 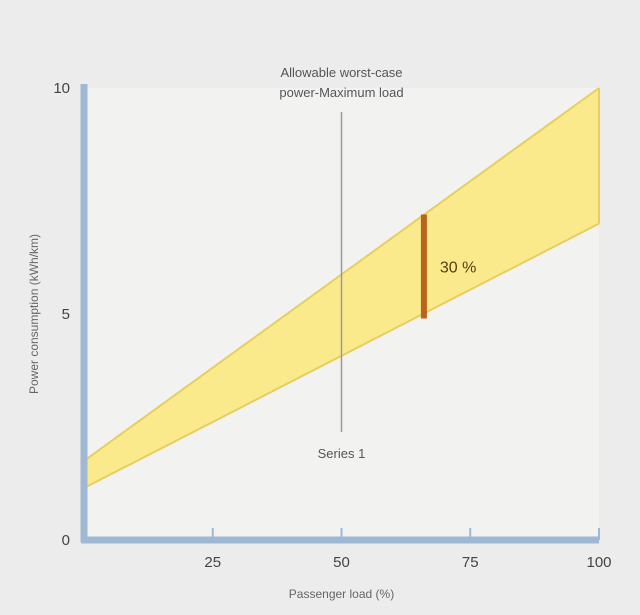 What do you see at coordinates (341, 562) in the screenshot?
I see `x-tick-label: 50` at bounding box center [341, 562].